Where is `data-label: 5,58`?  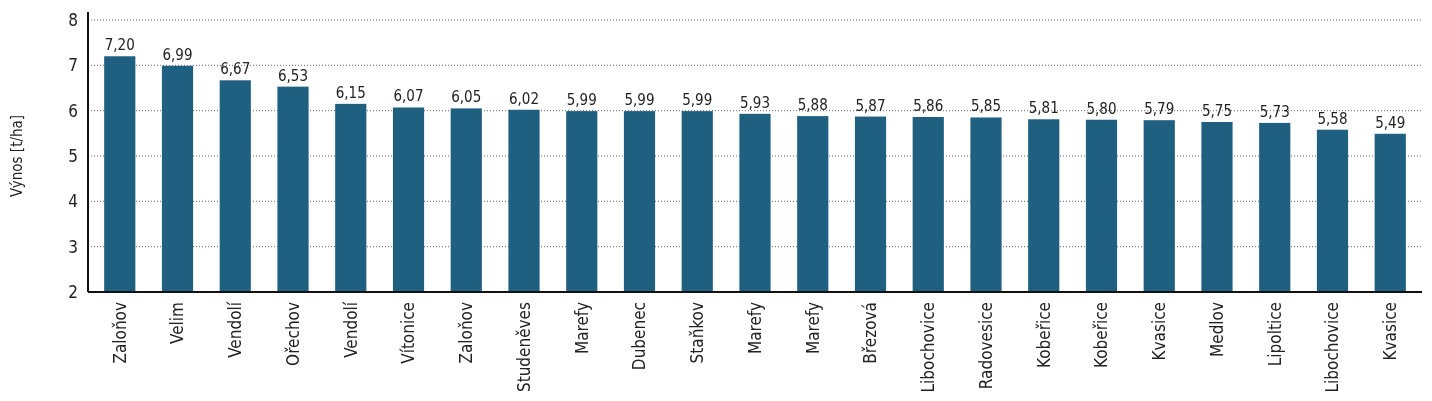
data-label: 5,58 is located at coordinates (1332, 118).